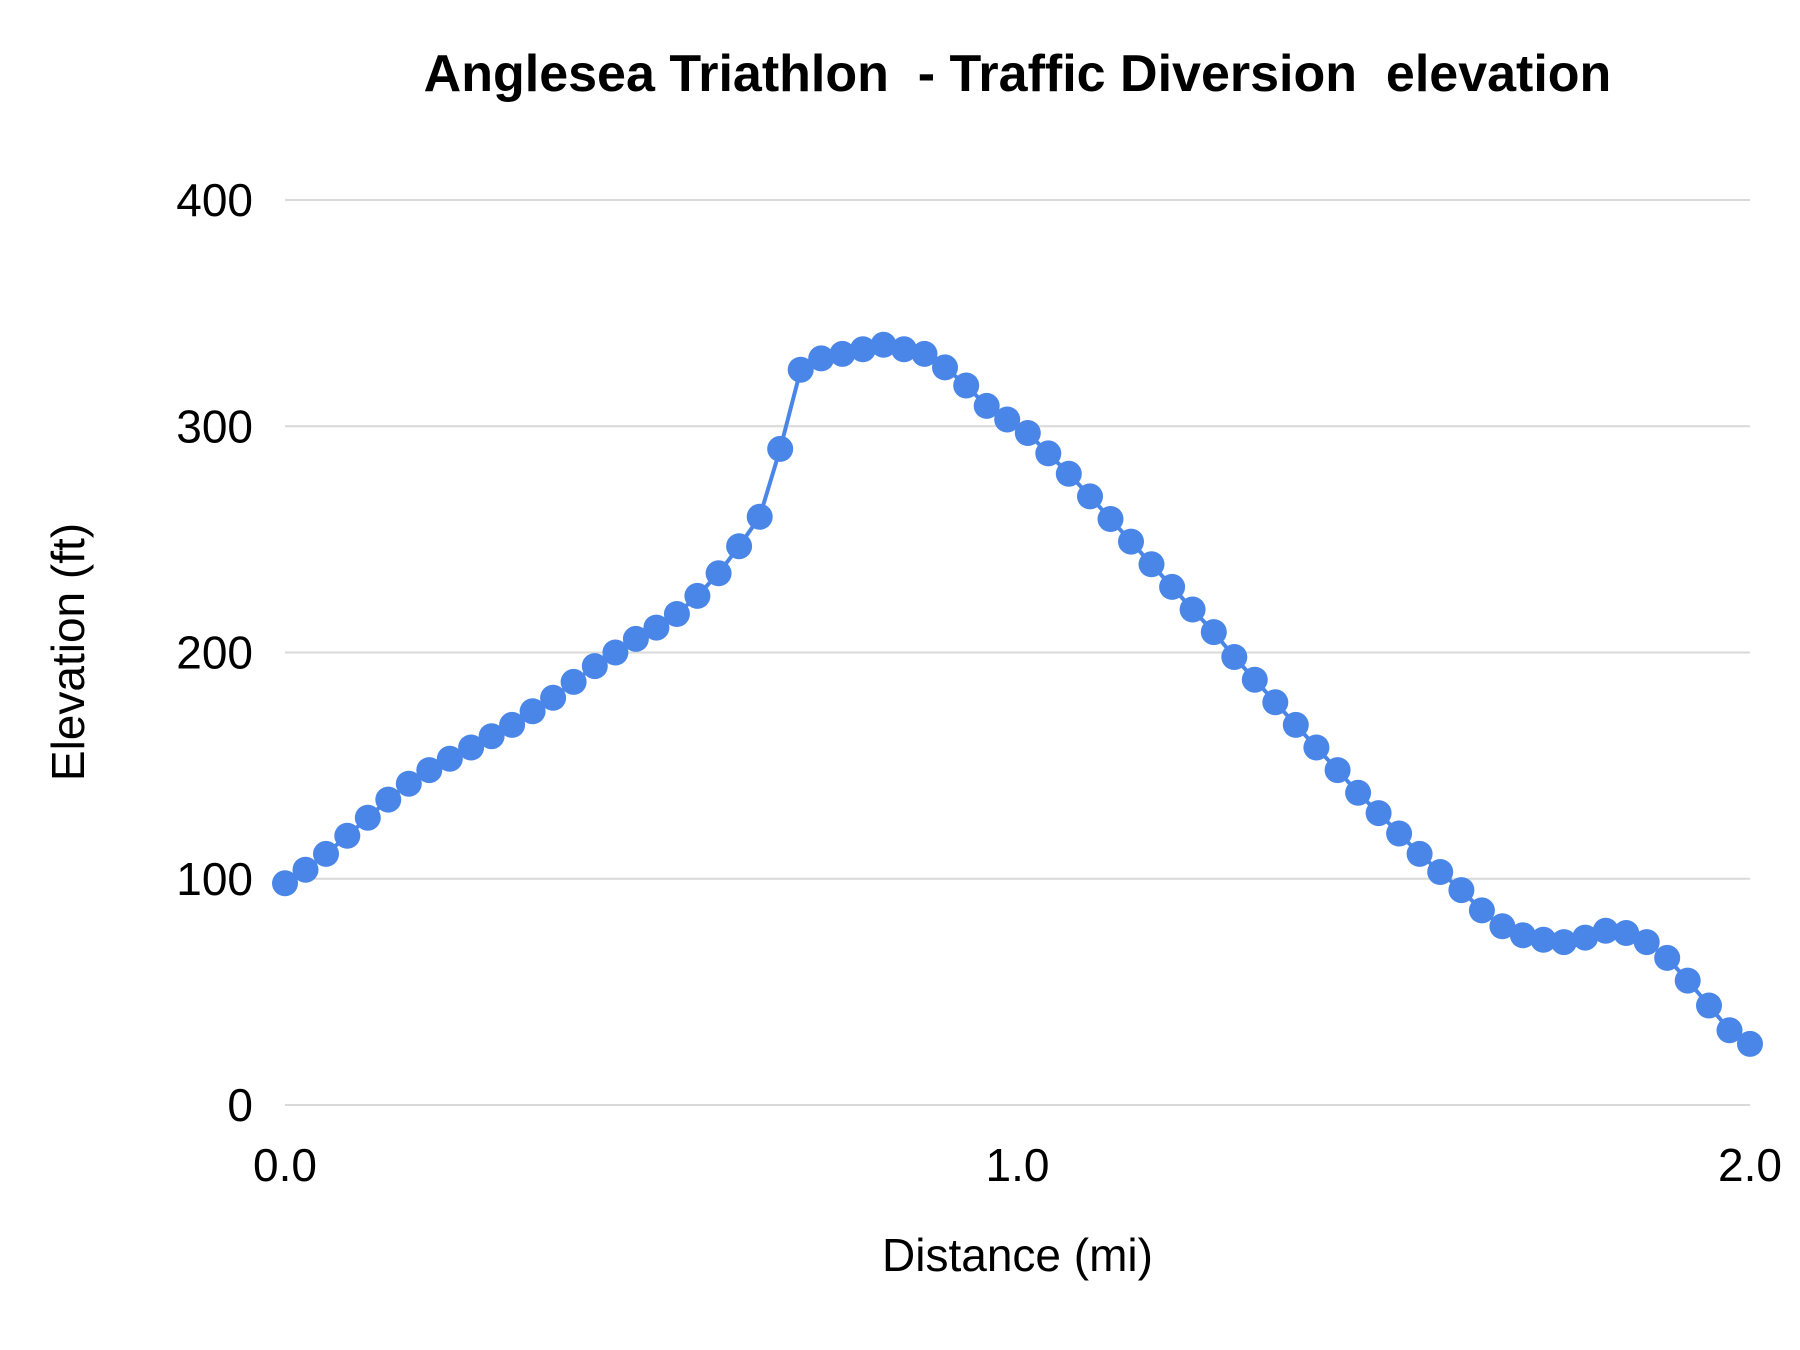 Image resolution: width=1800 pixels, height=1350 pixels. I want to click on x-tick-label: 0.0, so click(285, 1165).